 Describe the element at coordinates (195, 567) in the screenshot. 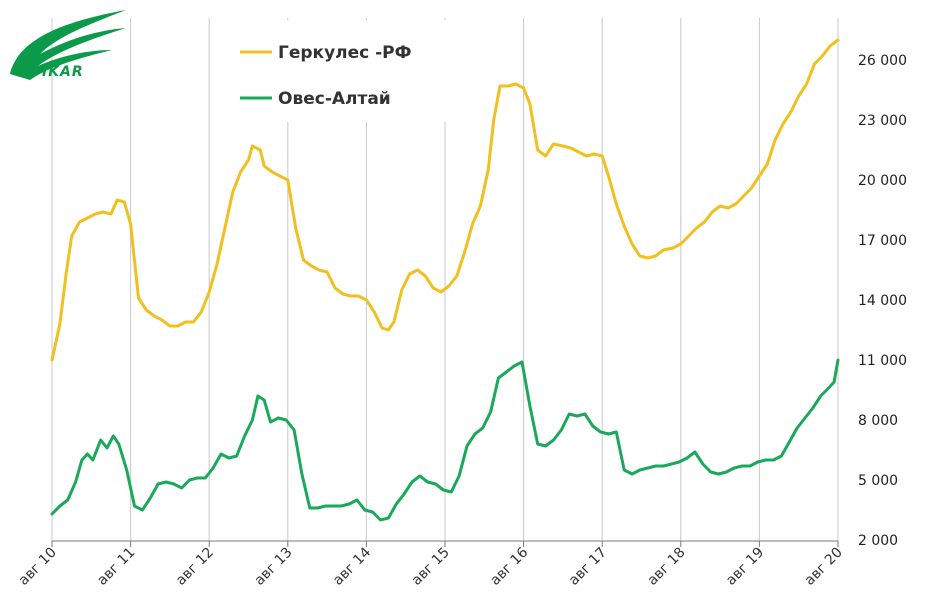

I see `x-tick-label: авг 12` at that location.